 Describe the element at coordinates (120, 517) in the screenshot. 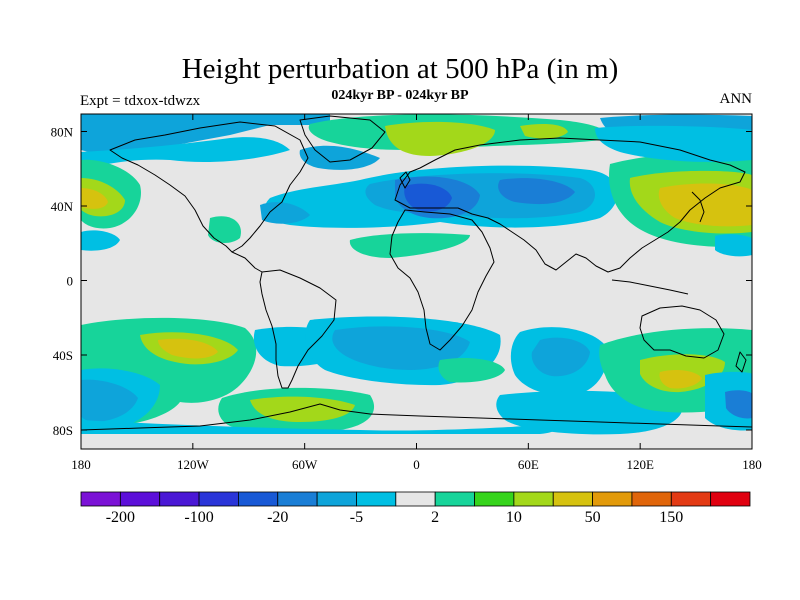

I see `colorbar-label: -200` at that location.